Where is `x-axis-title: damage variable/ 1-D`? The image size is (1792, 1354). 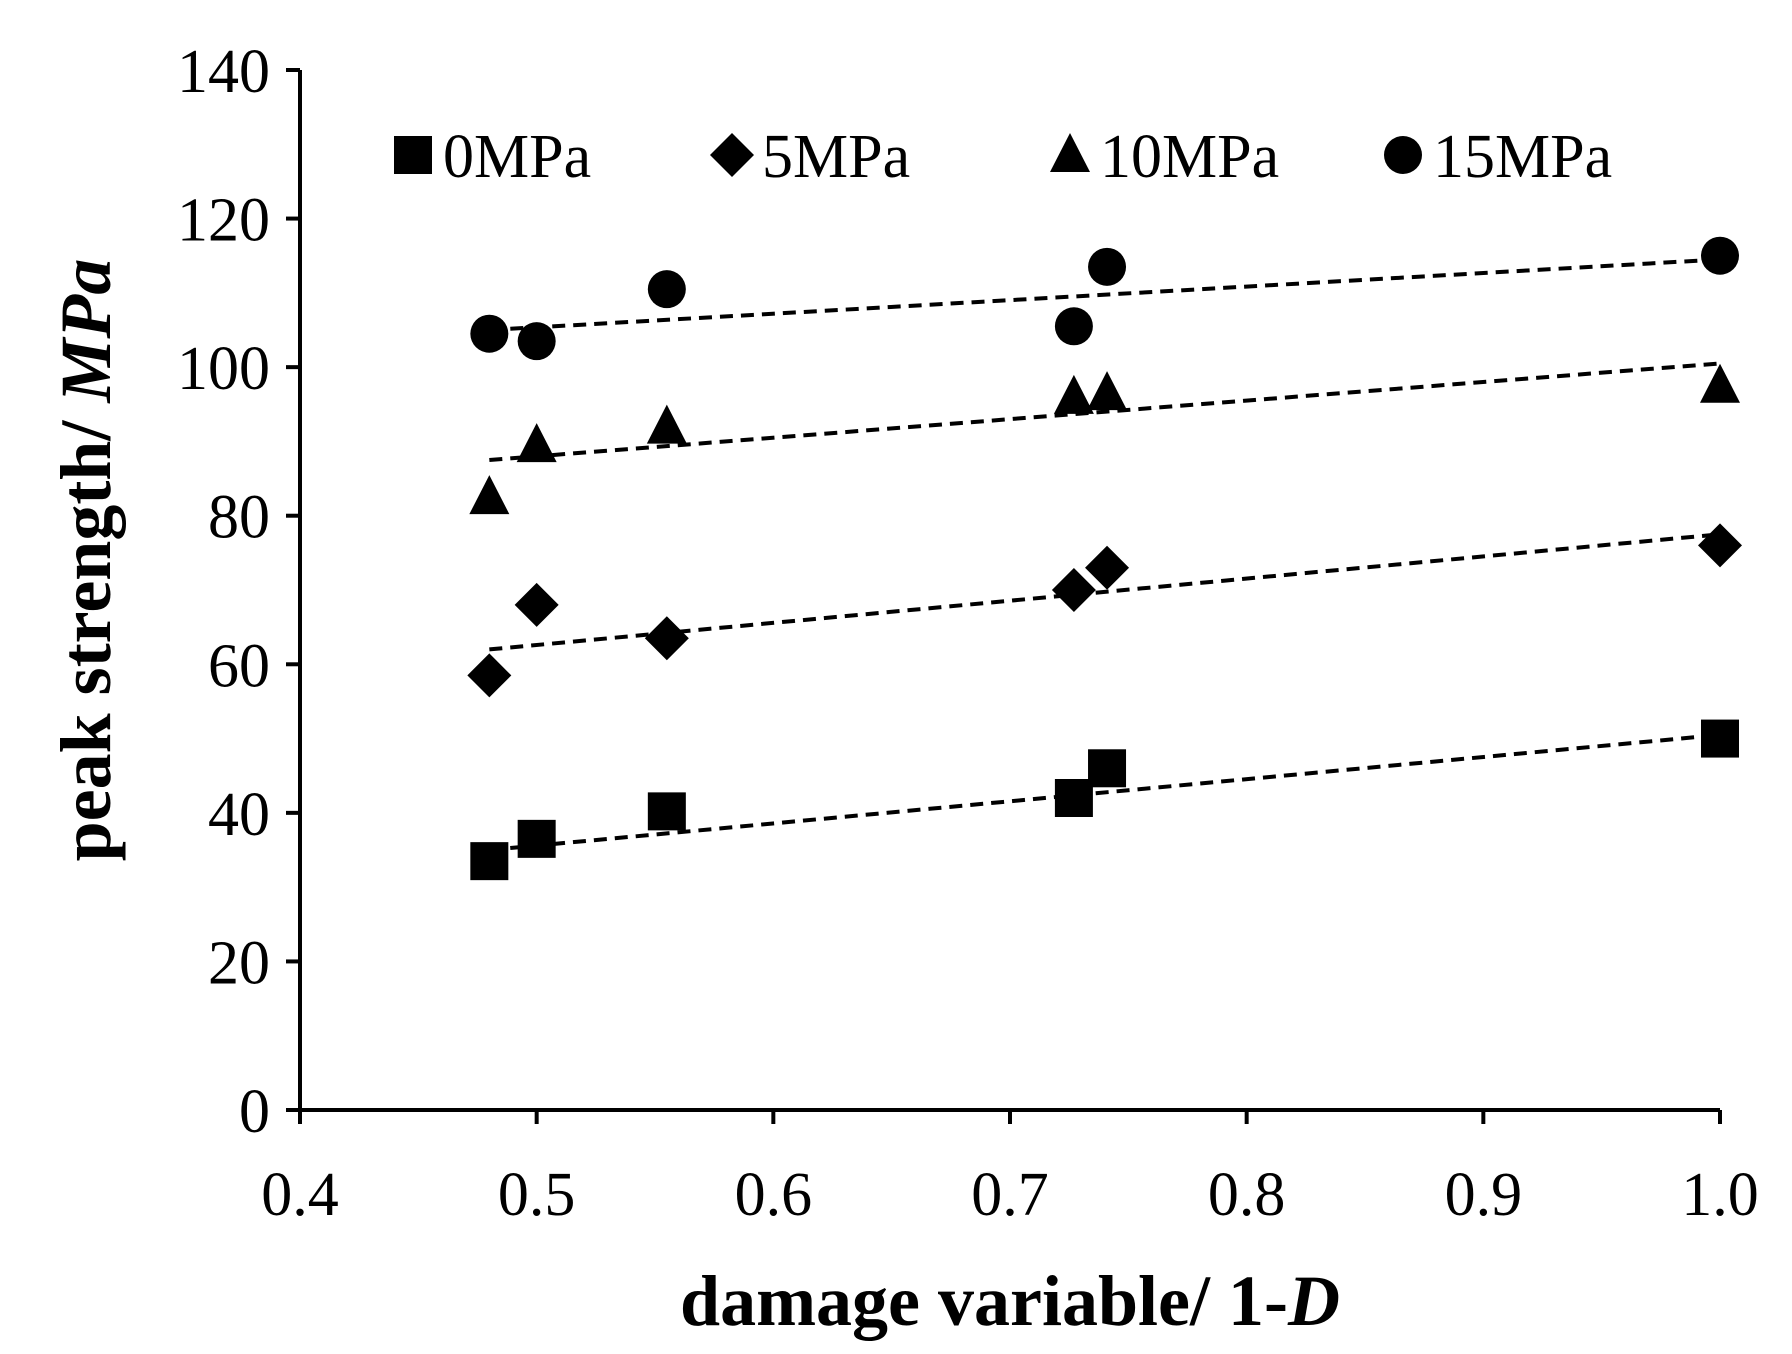
x-axis-title: damage variable/ 1-D is located at coordinates (1010, 1301).